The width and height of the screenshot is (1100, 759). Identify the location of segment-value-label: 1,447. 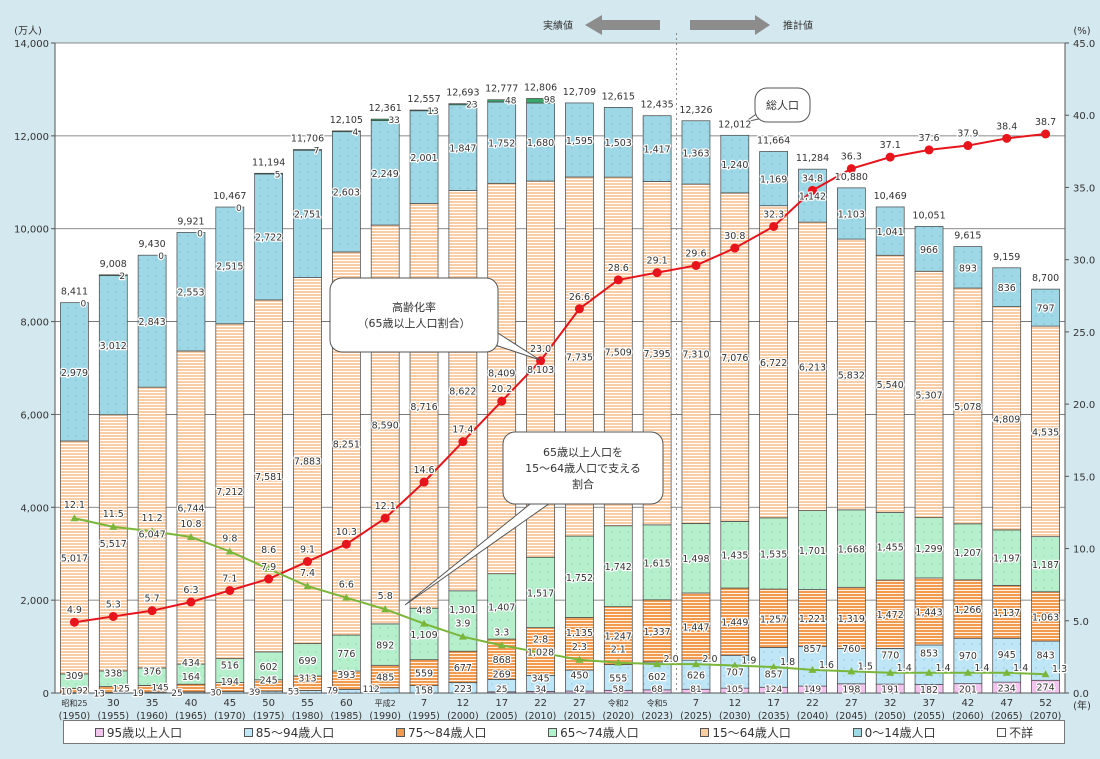
(695, 628).